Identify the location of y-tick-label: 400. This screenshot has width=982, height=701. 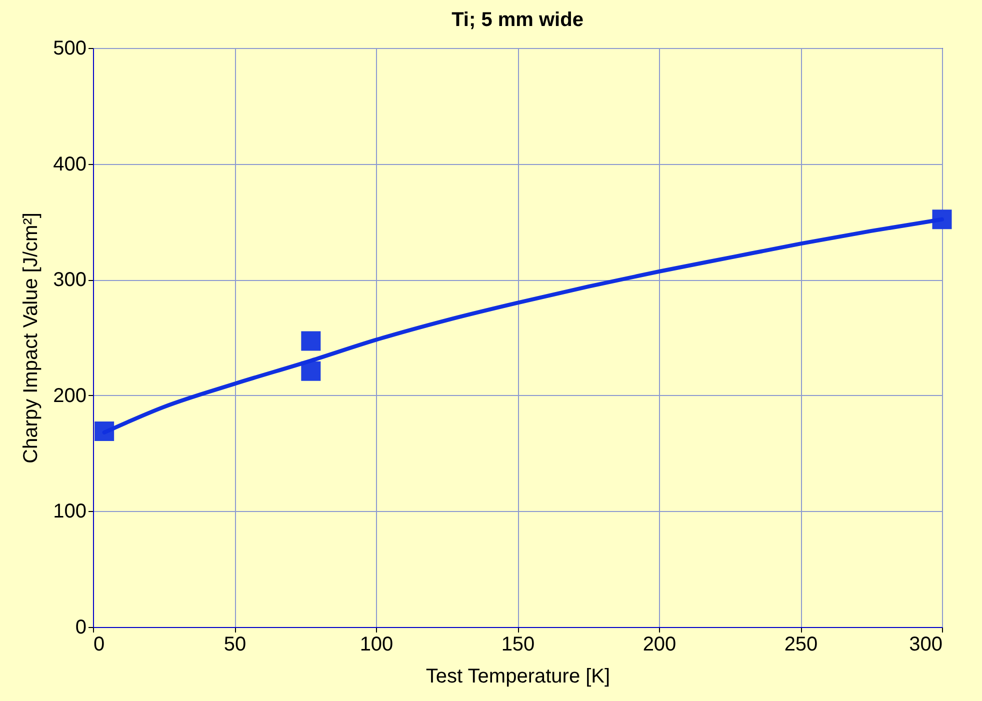
(69, 164).